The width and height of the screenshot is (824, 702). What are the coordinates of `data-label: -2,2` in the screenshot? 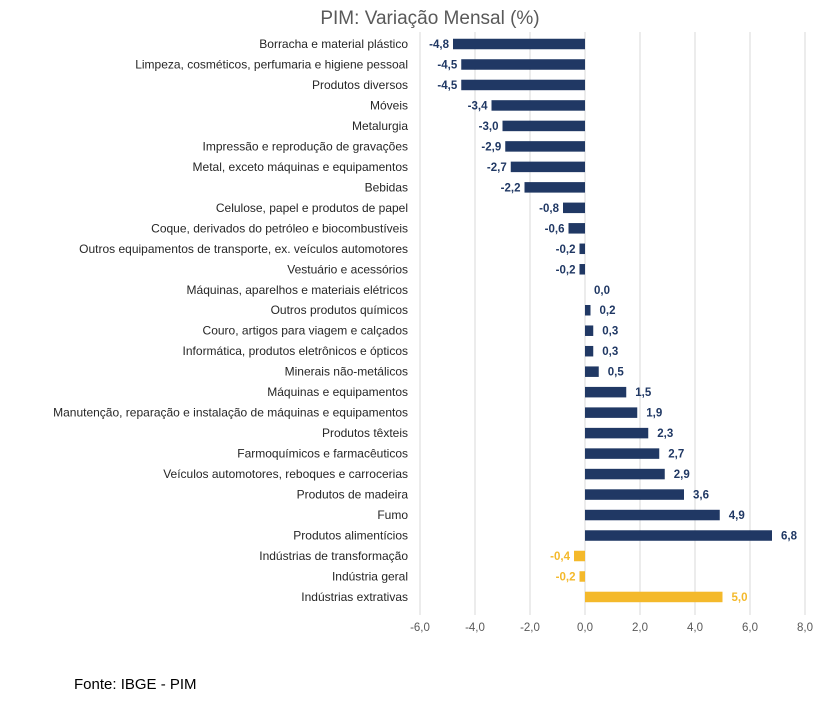 It's located at (511, 188).